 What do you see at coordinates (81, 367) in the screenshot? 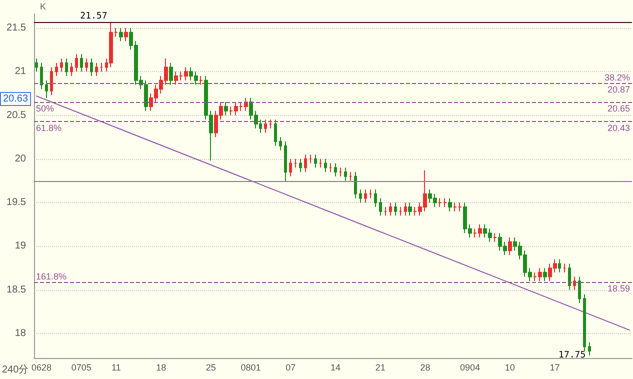
I see `x-tick-label: 0705` at bounding box center [81, 367].